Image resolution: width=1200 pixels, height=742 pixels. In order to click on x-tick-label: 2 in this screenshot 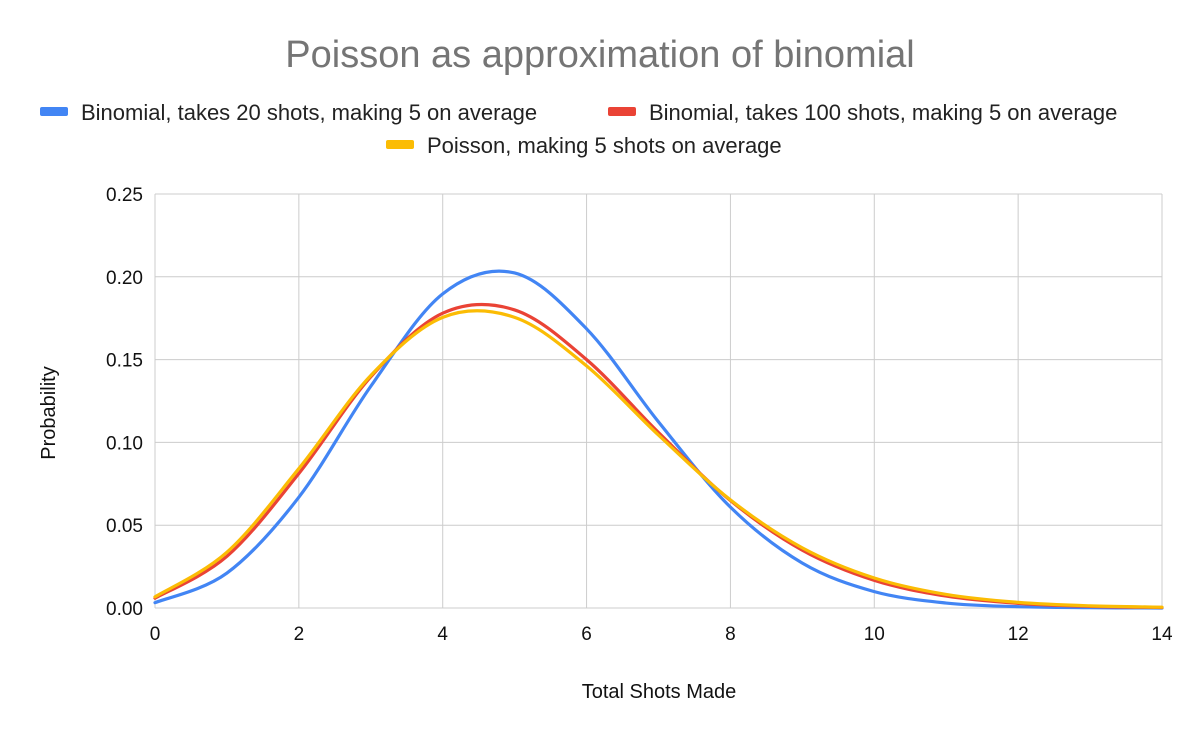, I will do `click(299, 634)`.